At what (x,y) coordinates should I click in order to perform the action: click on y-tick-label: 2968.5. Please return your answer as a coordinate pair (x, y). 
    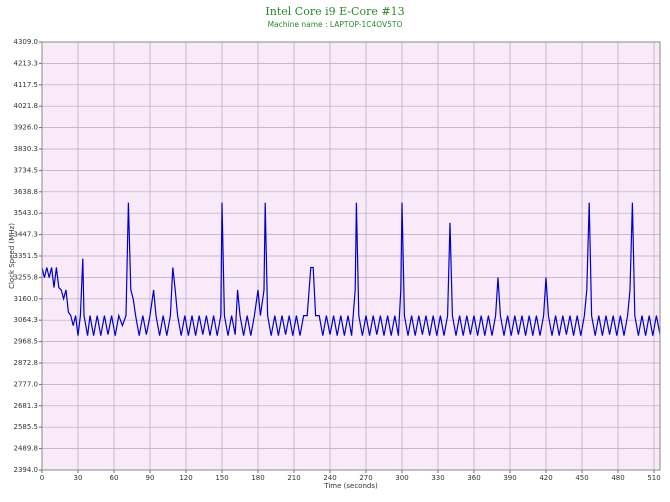
    Looking at the image, I should click on (26, 342).